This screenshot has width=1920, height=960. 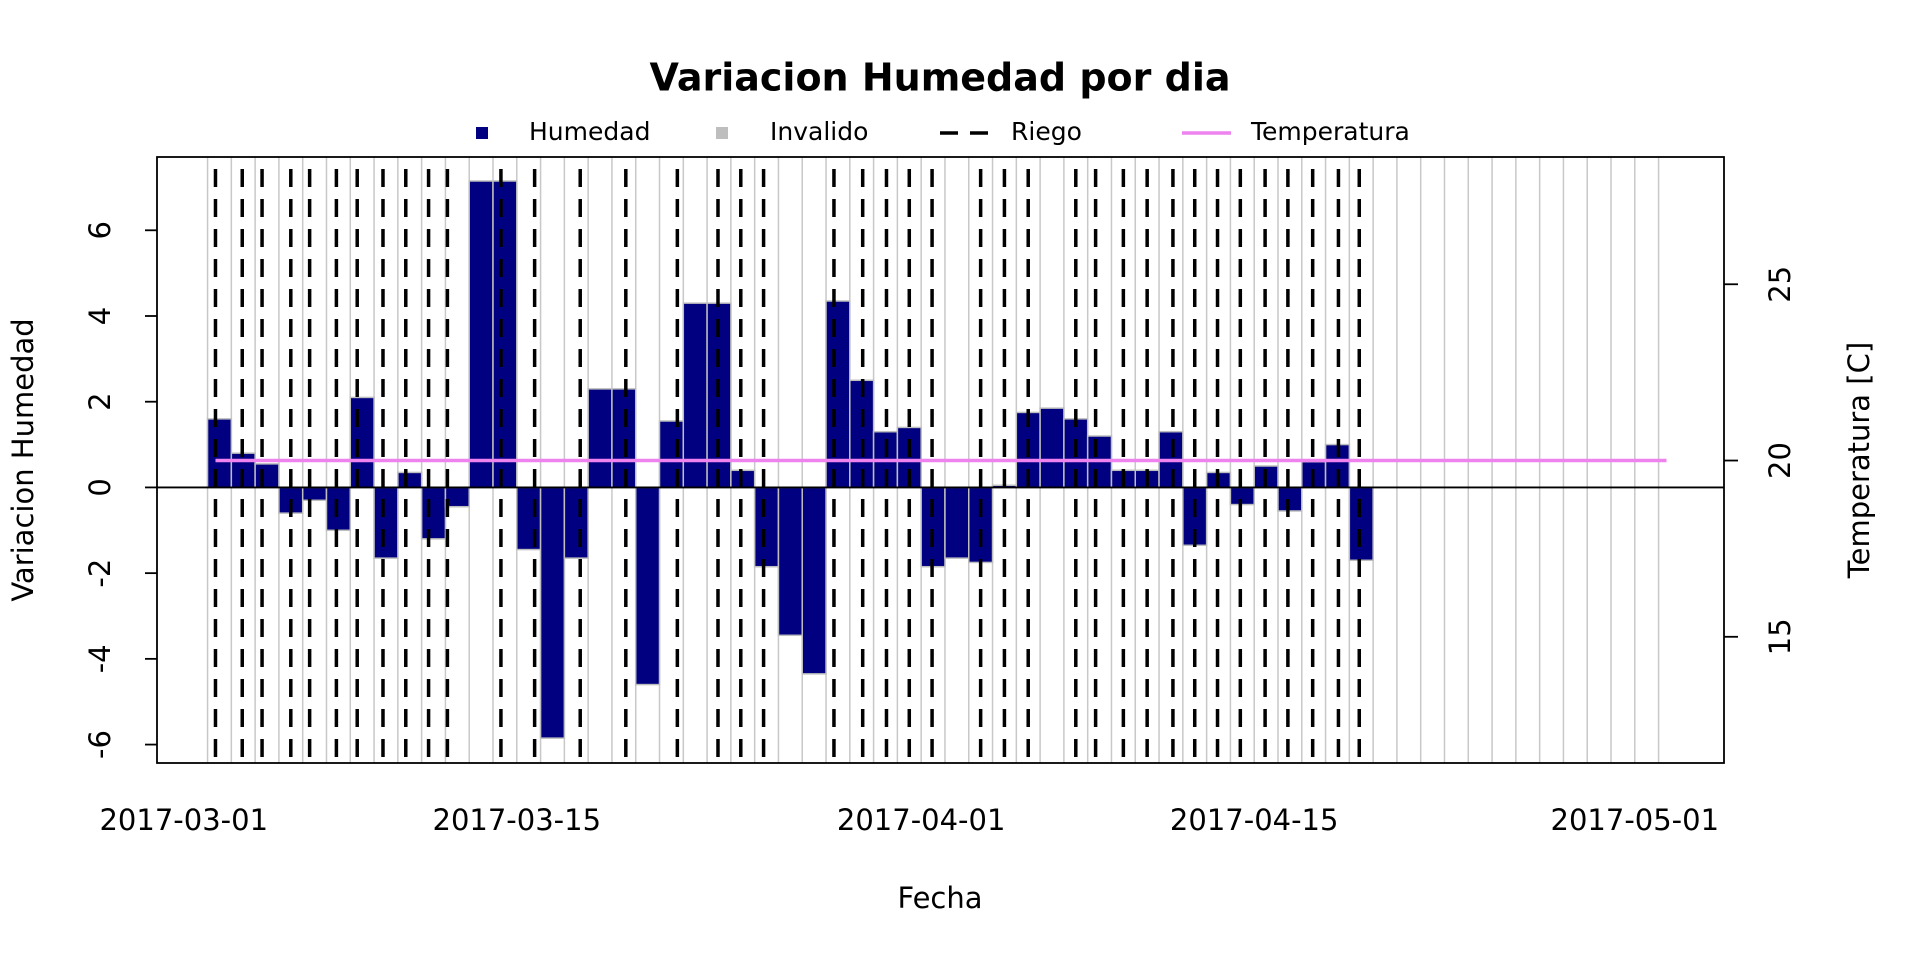 I want to click on legend-label: Temperatura, so click(x=1330, y=131).